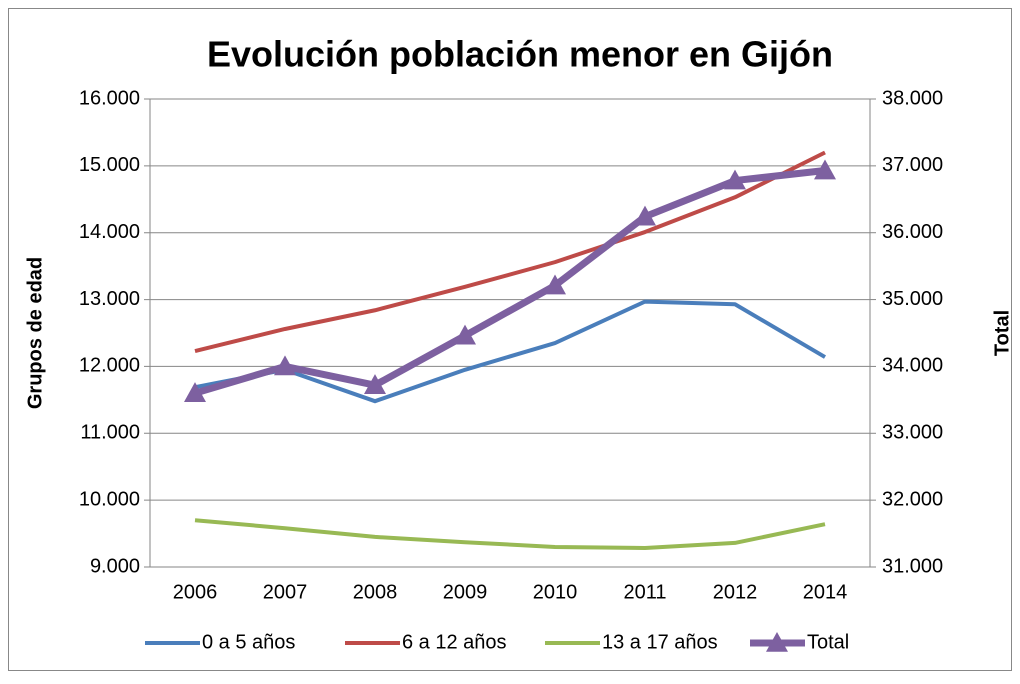 This screenshot has width=1020, height=684. Describe the element at coordinates (109, 232) in the screenshot. I see `y-tick-label: 14.000` at that location.